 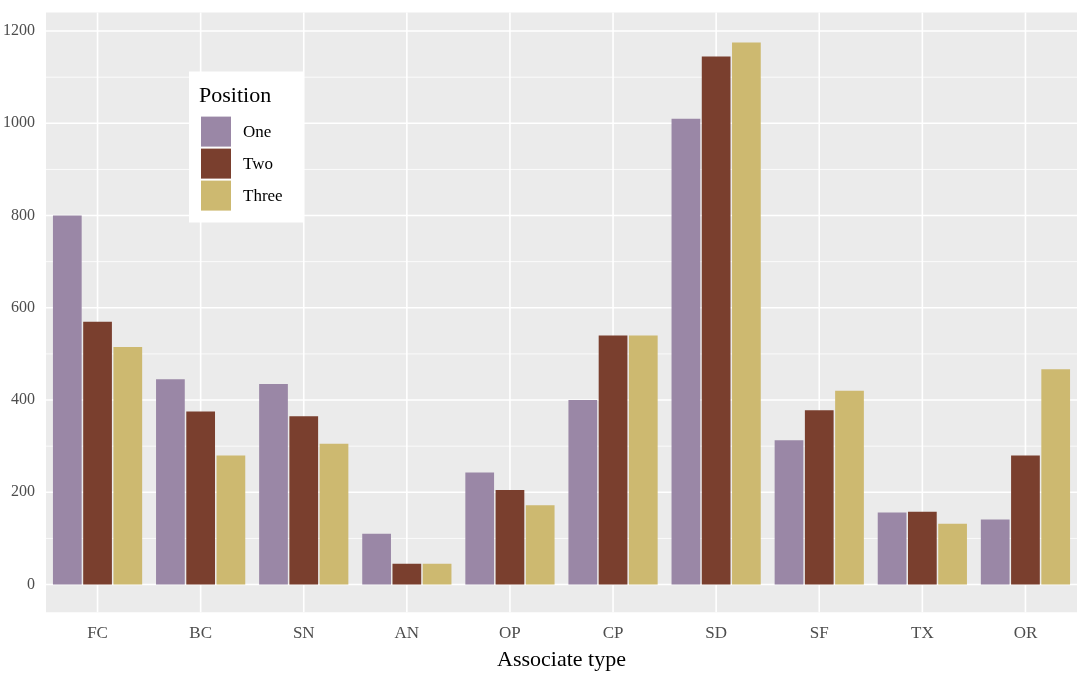 I want to click on y-tick-label: 1000, so click(x=19, y=122).